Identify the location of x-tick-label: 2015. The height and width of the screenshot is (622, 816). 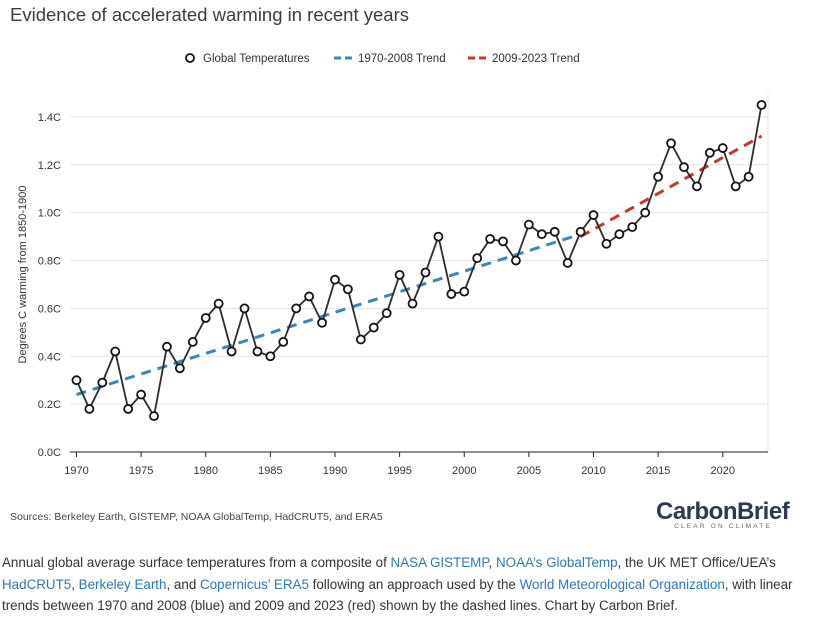
(658, 471).